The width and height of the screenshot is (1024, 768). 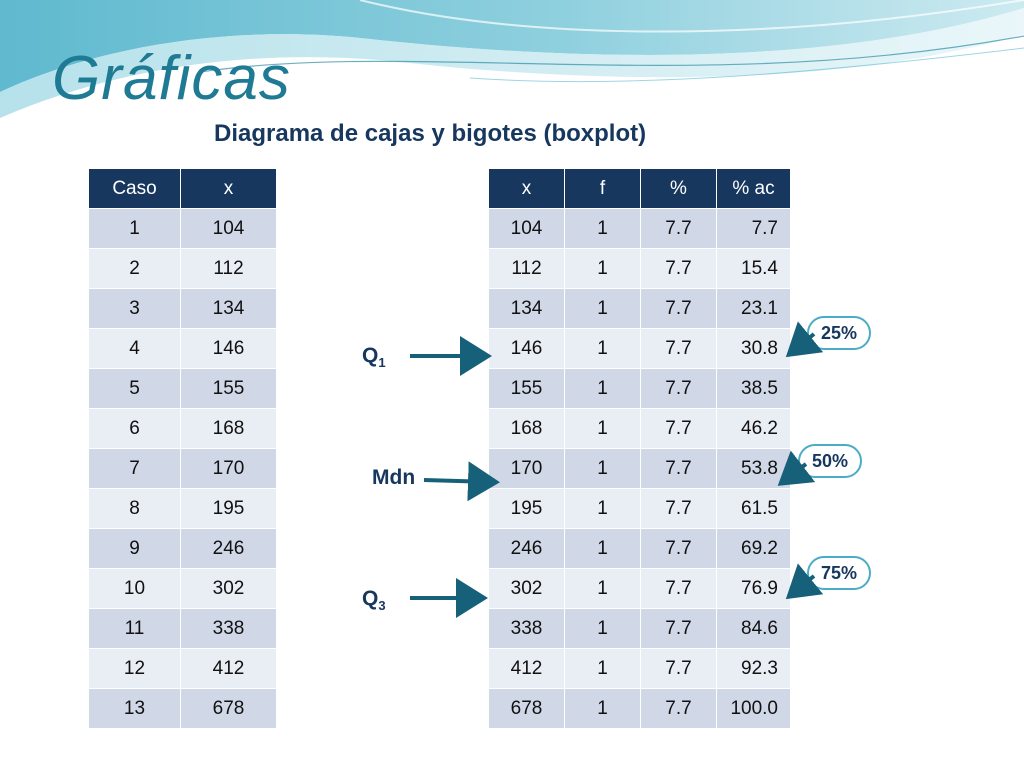 I want to click on table-row: 338 1 7.7 84.6, so click(x=639, y=628).